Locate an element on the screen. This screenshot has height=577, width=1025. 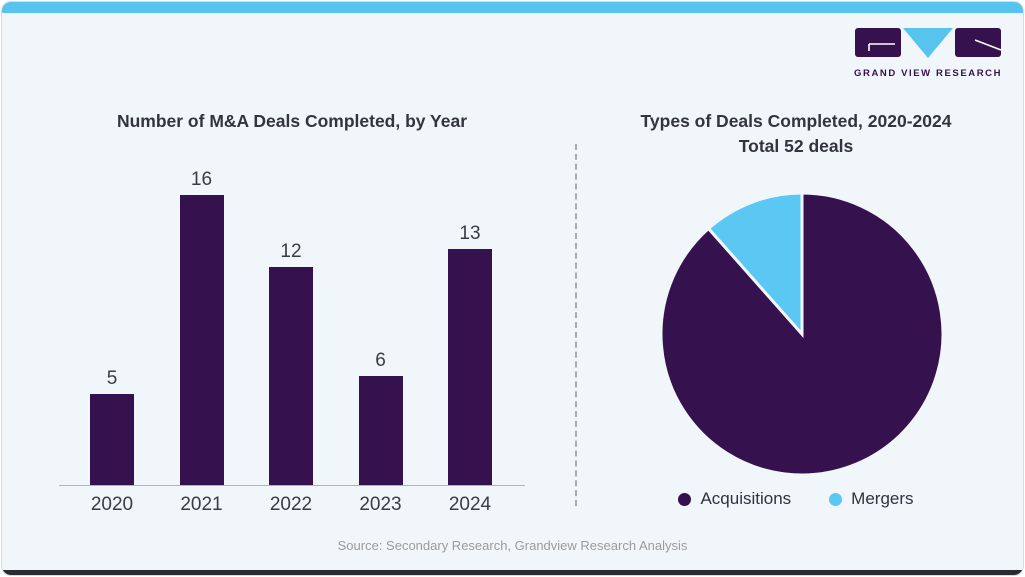
brand-logo: GRAND VIEW RESEARCH is located at coordinates (928, 53).